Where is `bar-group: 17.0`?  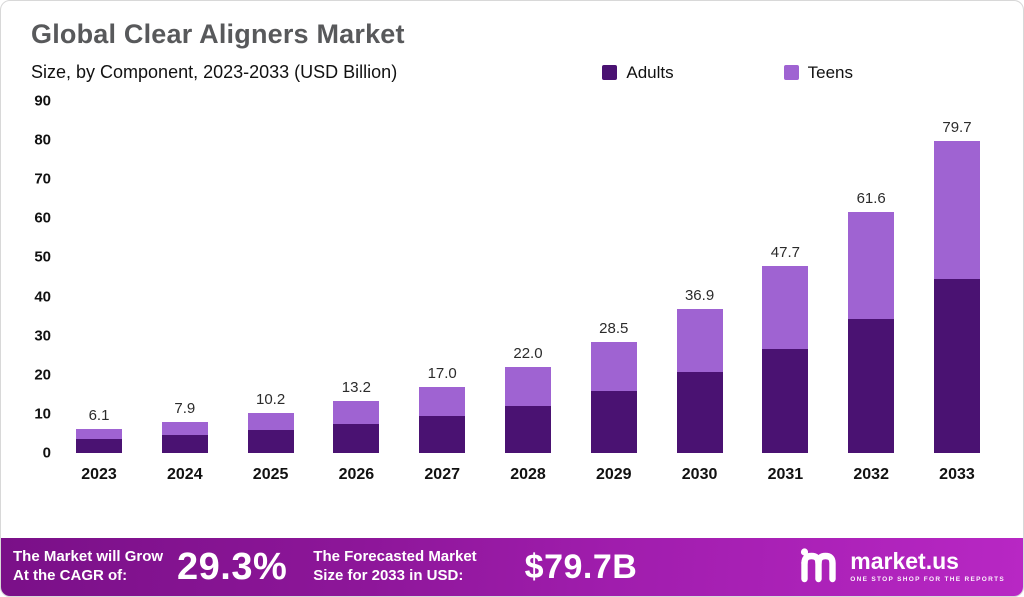
bar-group: 17.0 is located at coordinates (442, 277).